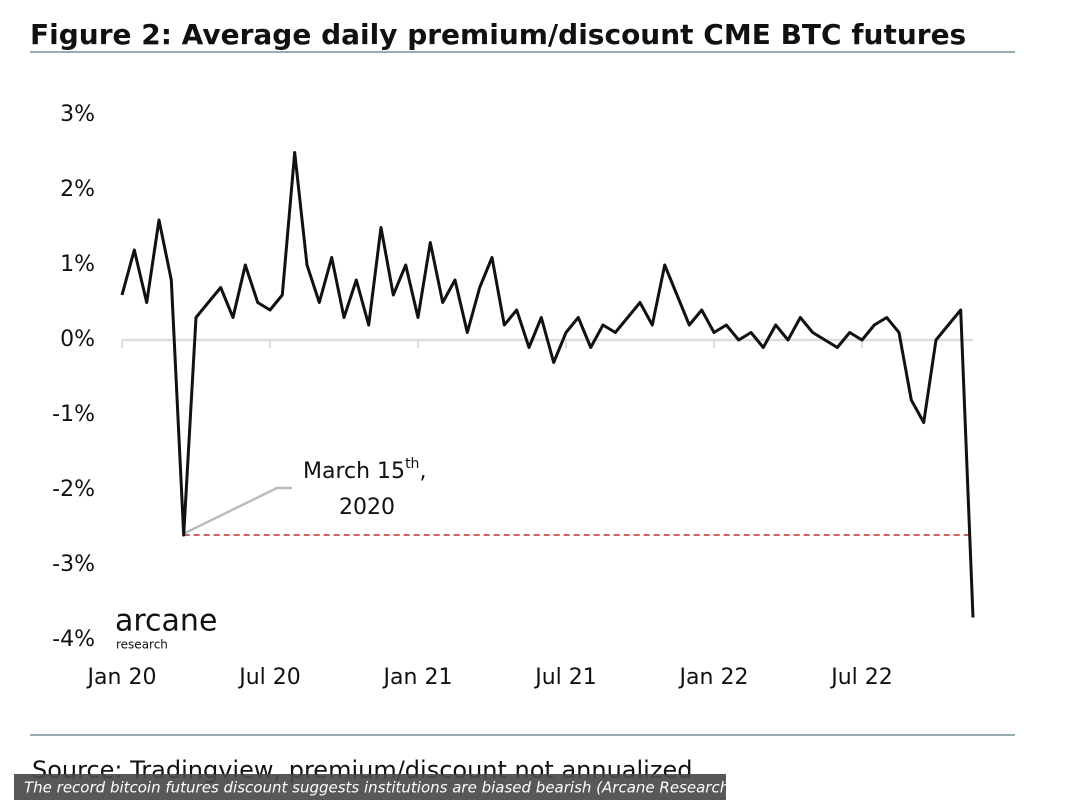  Describe the element at coordinates (73, 414) in the screenshot. I see `y-tick-label: -1%` at that location.